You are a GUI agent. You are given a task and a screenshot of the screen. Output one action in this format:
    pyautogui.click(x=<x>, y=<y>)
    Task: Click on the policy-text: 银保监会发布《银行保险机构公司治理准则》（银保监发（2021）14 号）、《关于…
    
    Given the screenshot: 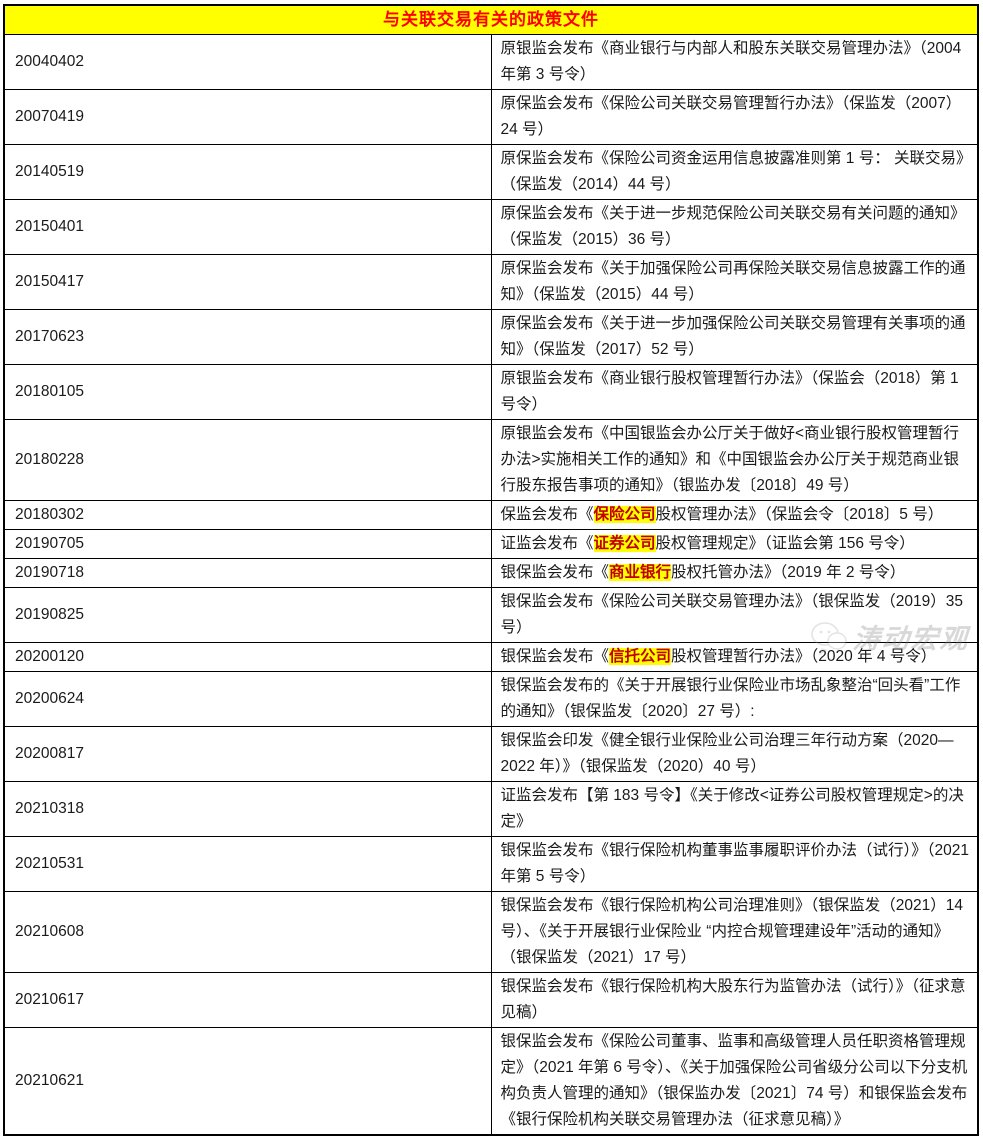 What is the action you would take?
    pyautogui.click(x=731, y=931)
    